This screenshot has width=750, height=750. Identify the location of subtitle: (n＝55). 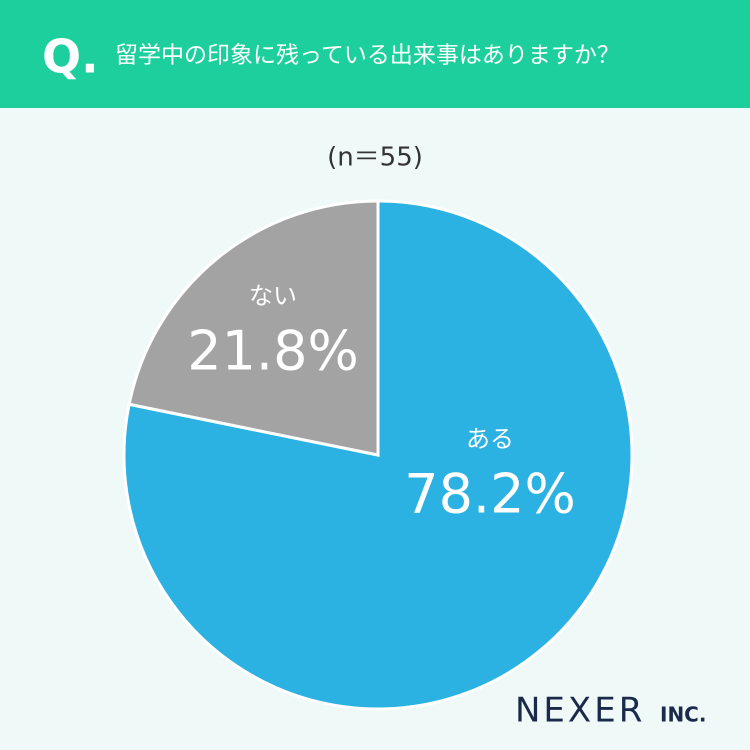
(375, 158).